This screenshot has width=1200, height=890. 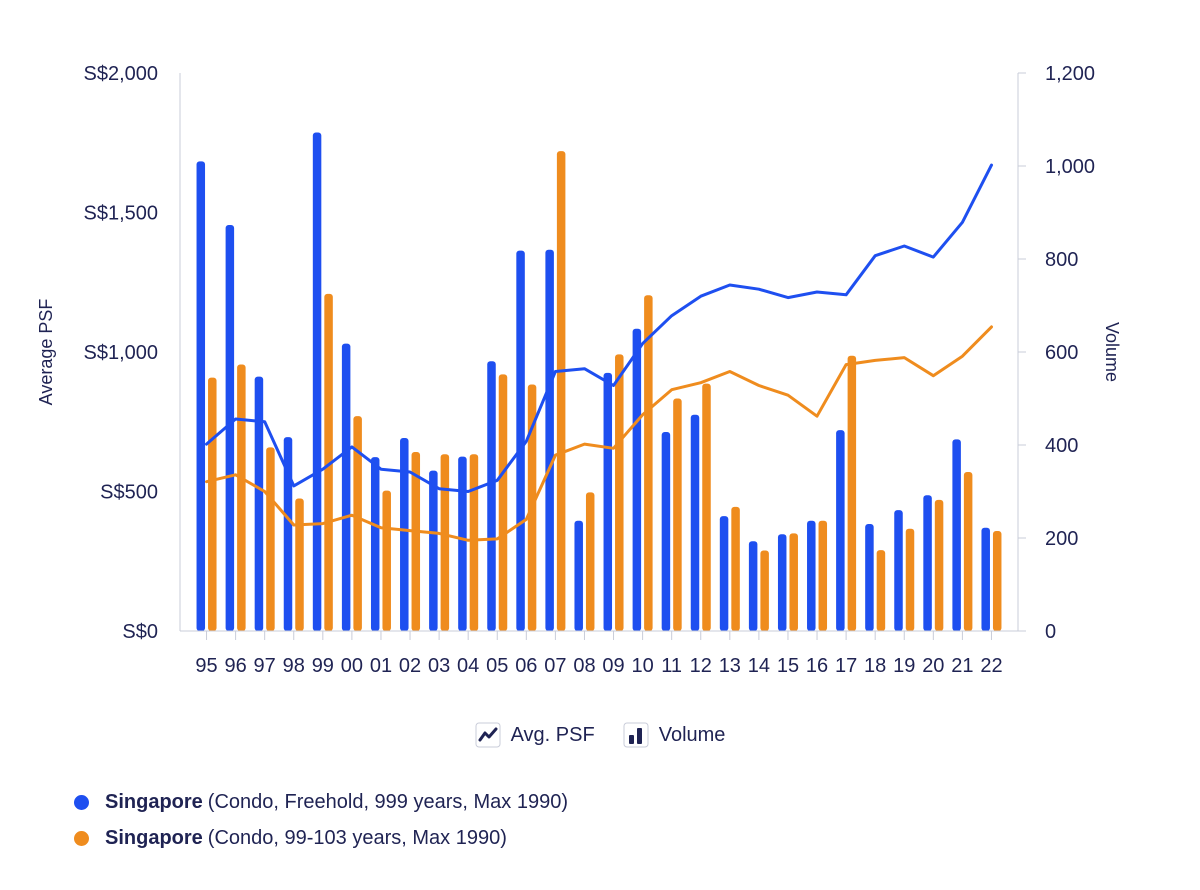 What do you see at coordinates (1050, 632) in the screenshot?
I see `y-right-tick-label: 0` at bounding box center [1050, 632].